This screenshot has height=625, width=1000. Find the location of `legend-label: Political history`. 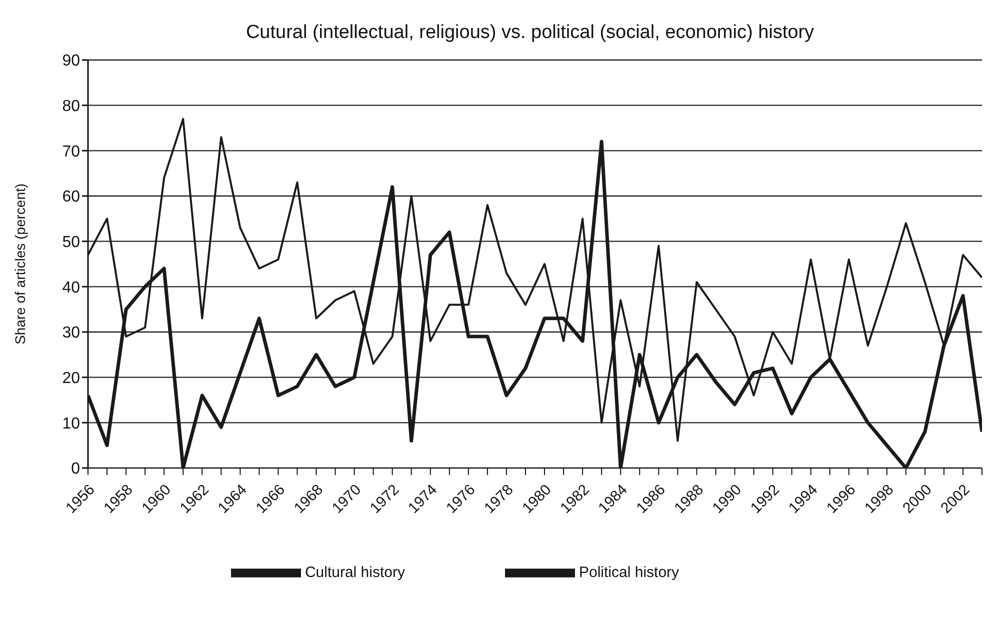

legend-label: Political history is located at coordinates (629, 572).